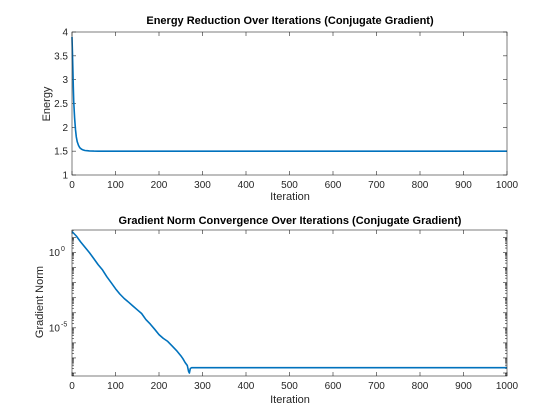 Image resolution: width=560 pixels, height=420 pixels. Describe the element at coordinates (65, 80) in the screenshot. I see `y-tick-label: 3` at that location.